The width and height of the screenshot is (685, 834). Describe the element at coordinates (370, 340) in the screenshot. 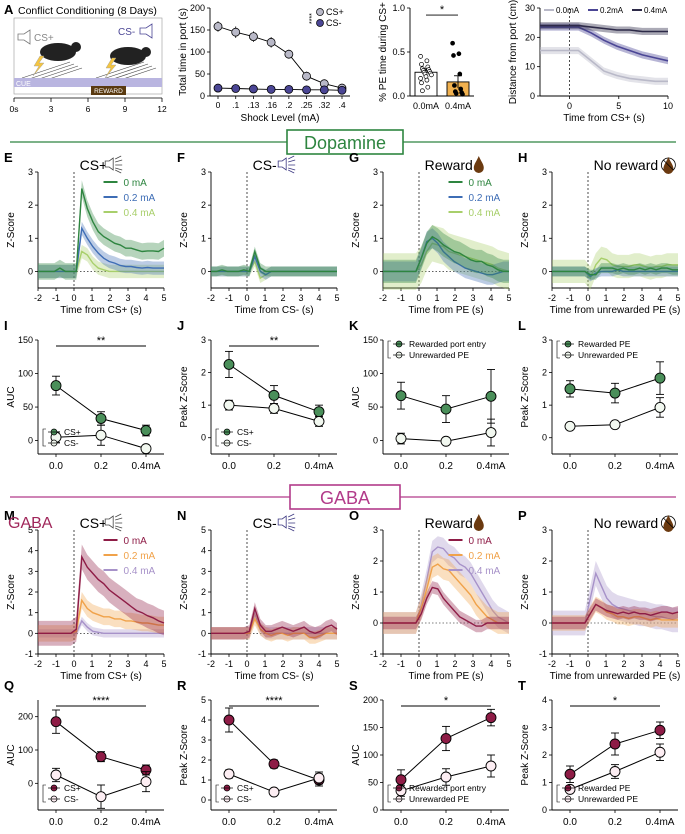

I see `y-tick-label: 150` at that location.